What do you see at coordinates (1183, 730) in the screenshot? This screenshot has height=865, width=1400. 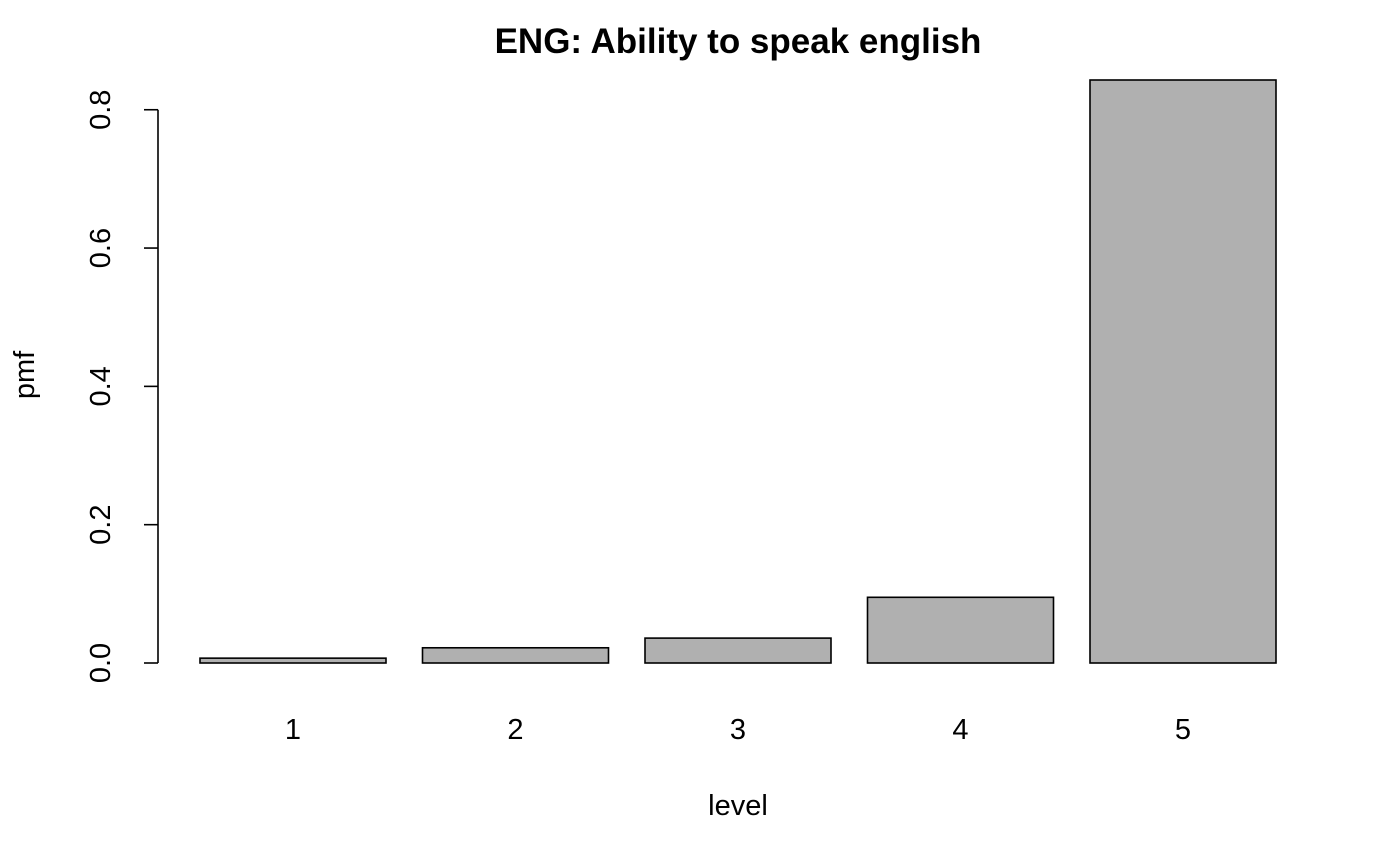 I see `x-tick-label-5: 5` at bounding box center [1183, 730].